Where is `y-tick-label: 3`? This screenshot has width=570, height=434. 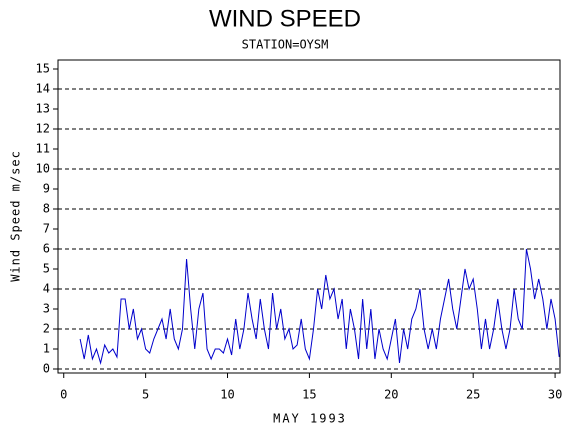 y-tick-label: 3 is located at coordinates (46, 309).